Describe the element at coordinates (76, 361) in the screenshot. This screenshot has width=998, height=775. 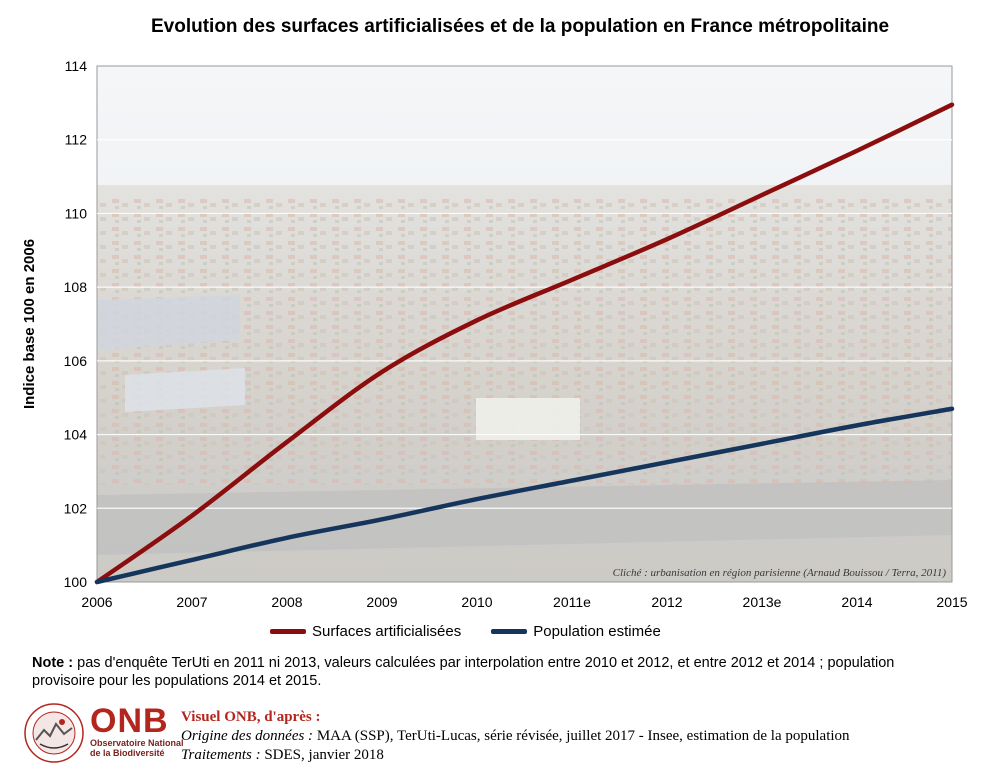
I see `y-tick-label: 106` at that location.